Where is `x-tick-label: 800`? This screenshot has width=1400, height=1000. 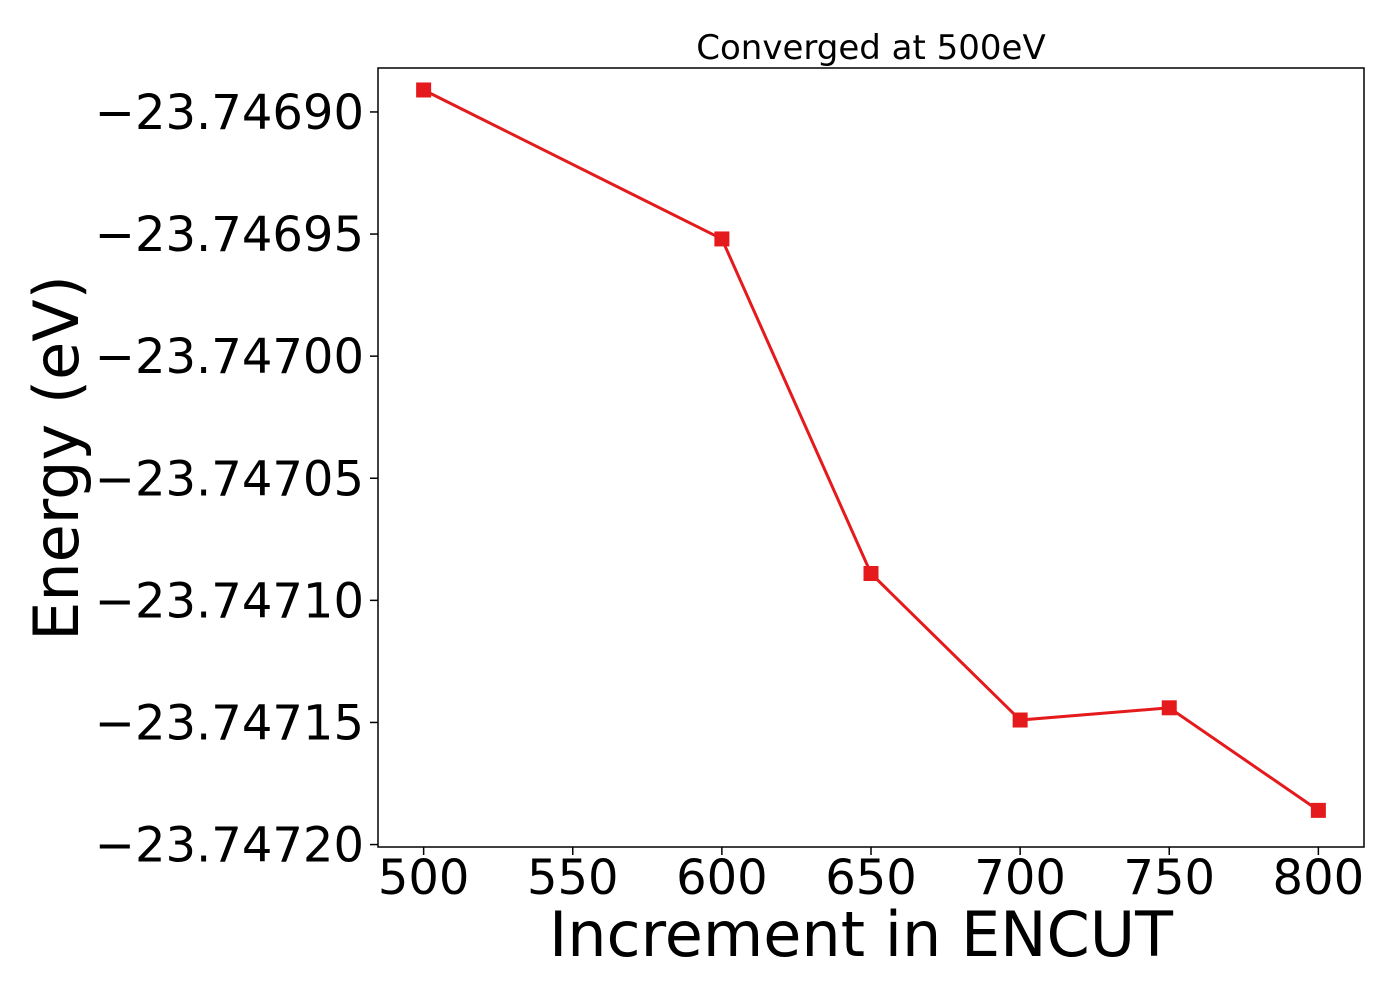
x-tick-label: 800 is located at coordinates (1319, 878).